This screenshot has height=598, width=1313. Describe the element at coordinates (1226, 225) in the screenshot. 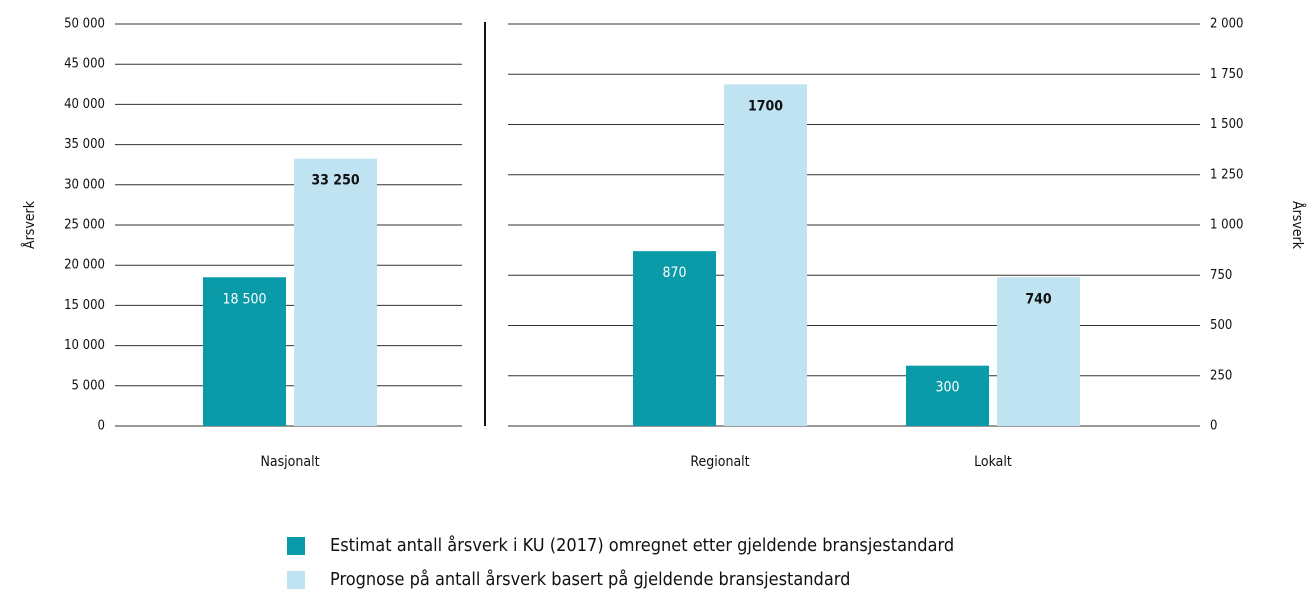

I see `y-tick-label: 1 000` at that location.